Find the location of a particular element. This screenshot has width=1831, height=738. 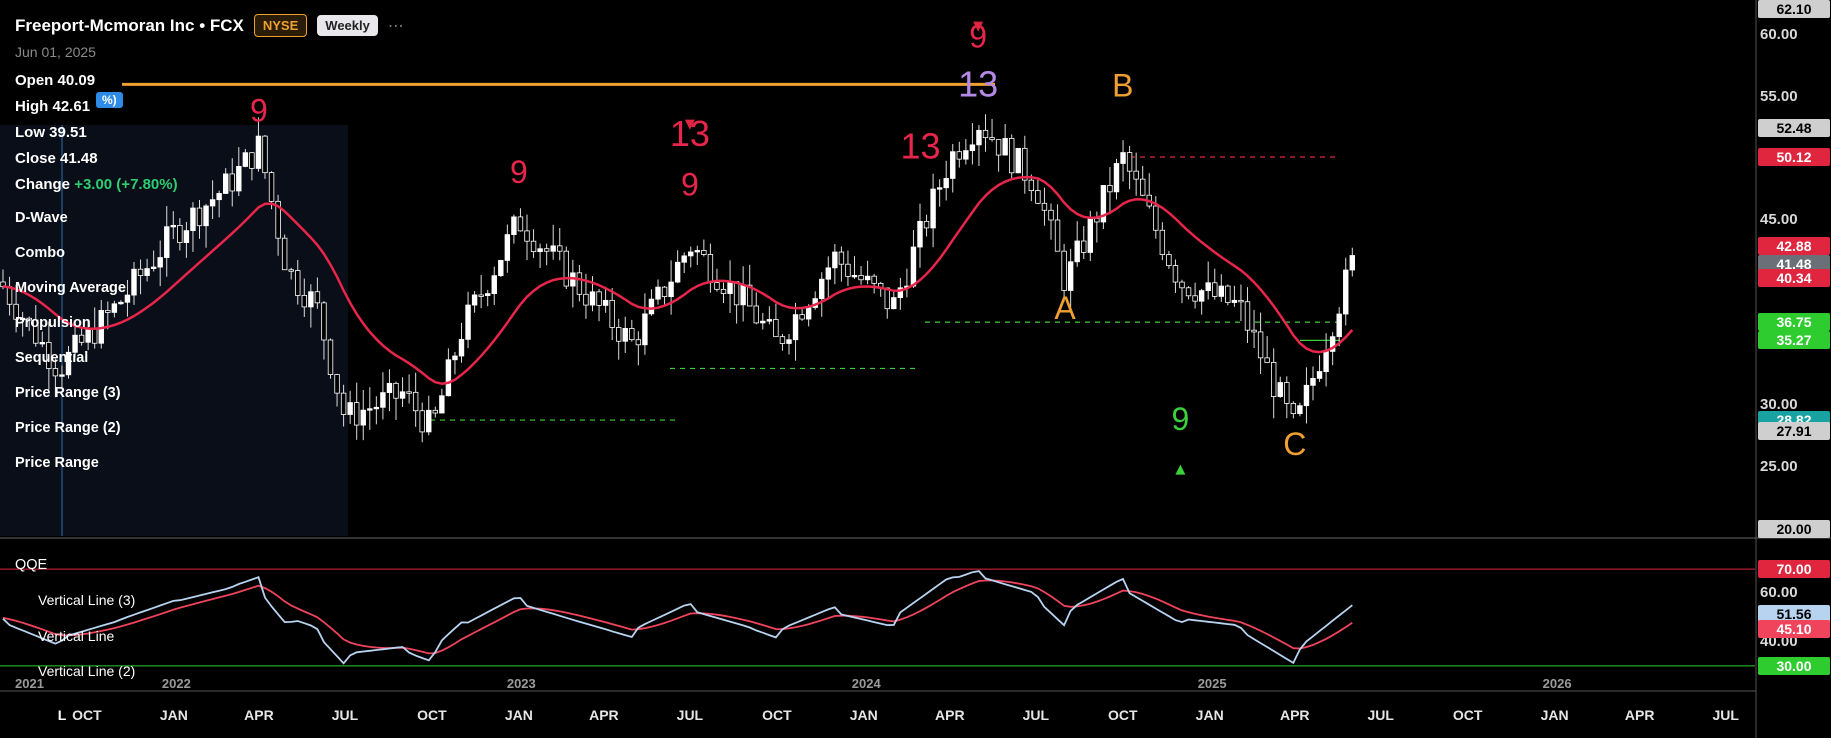

indicator-dwave: D-Wave is located at coordinates (41, 218).